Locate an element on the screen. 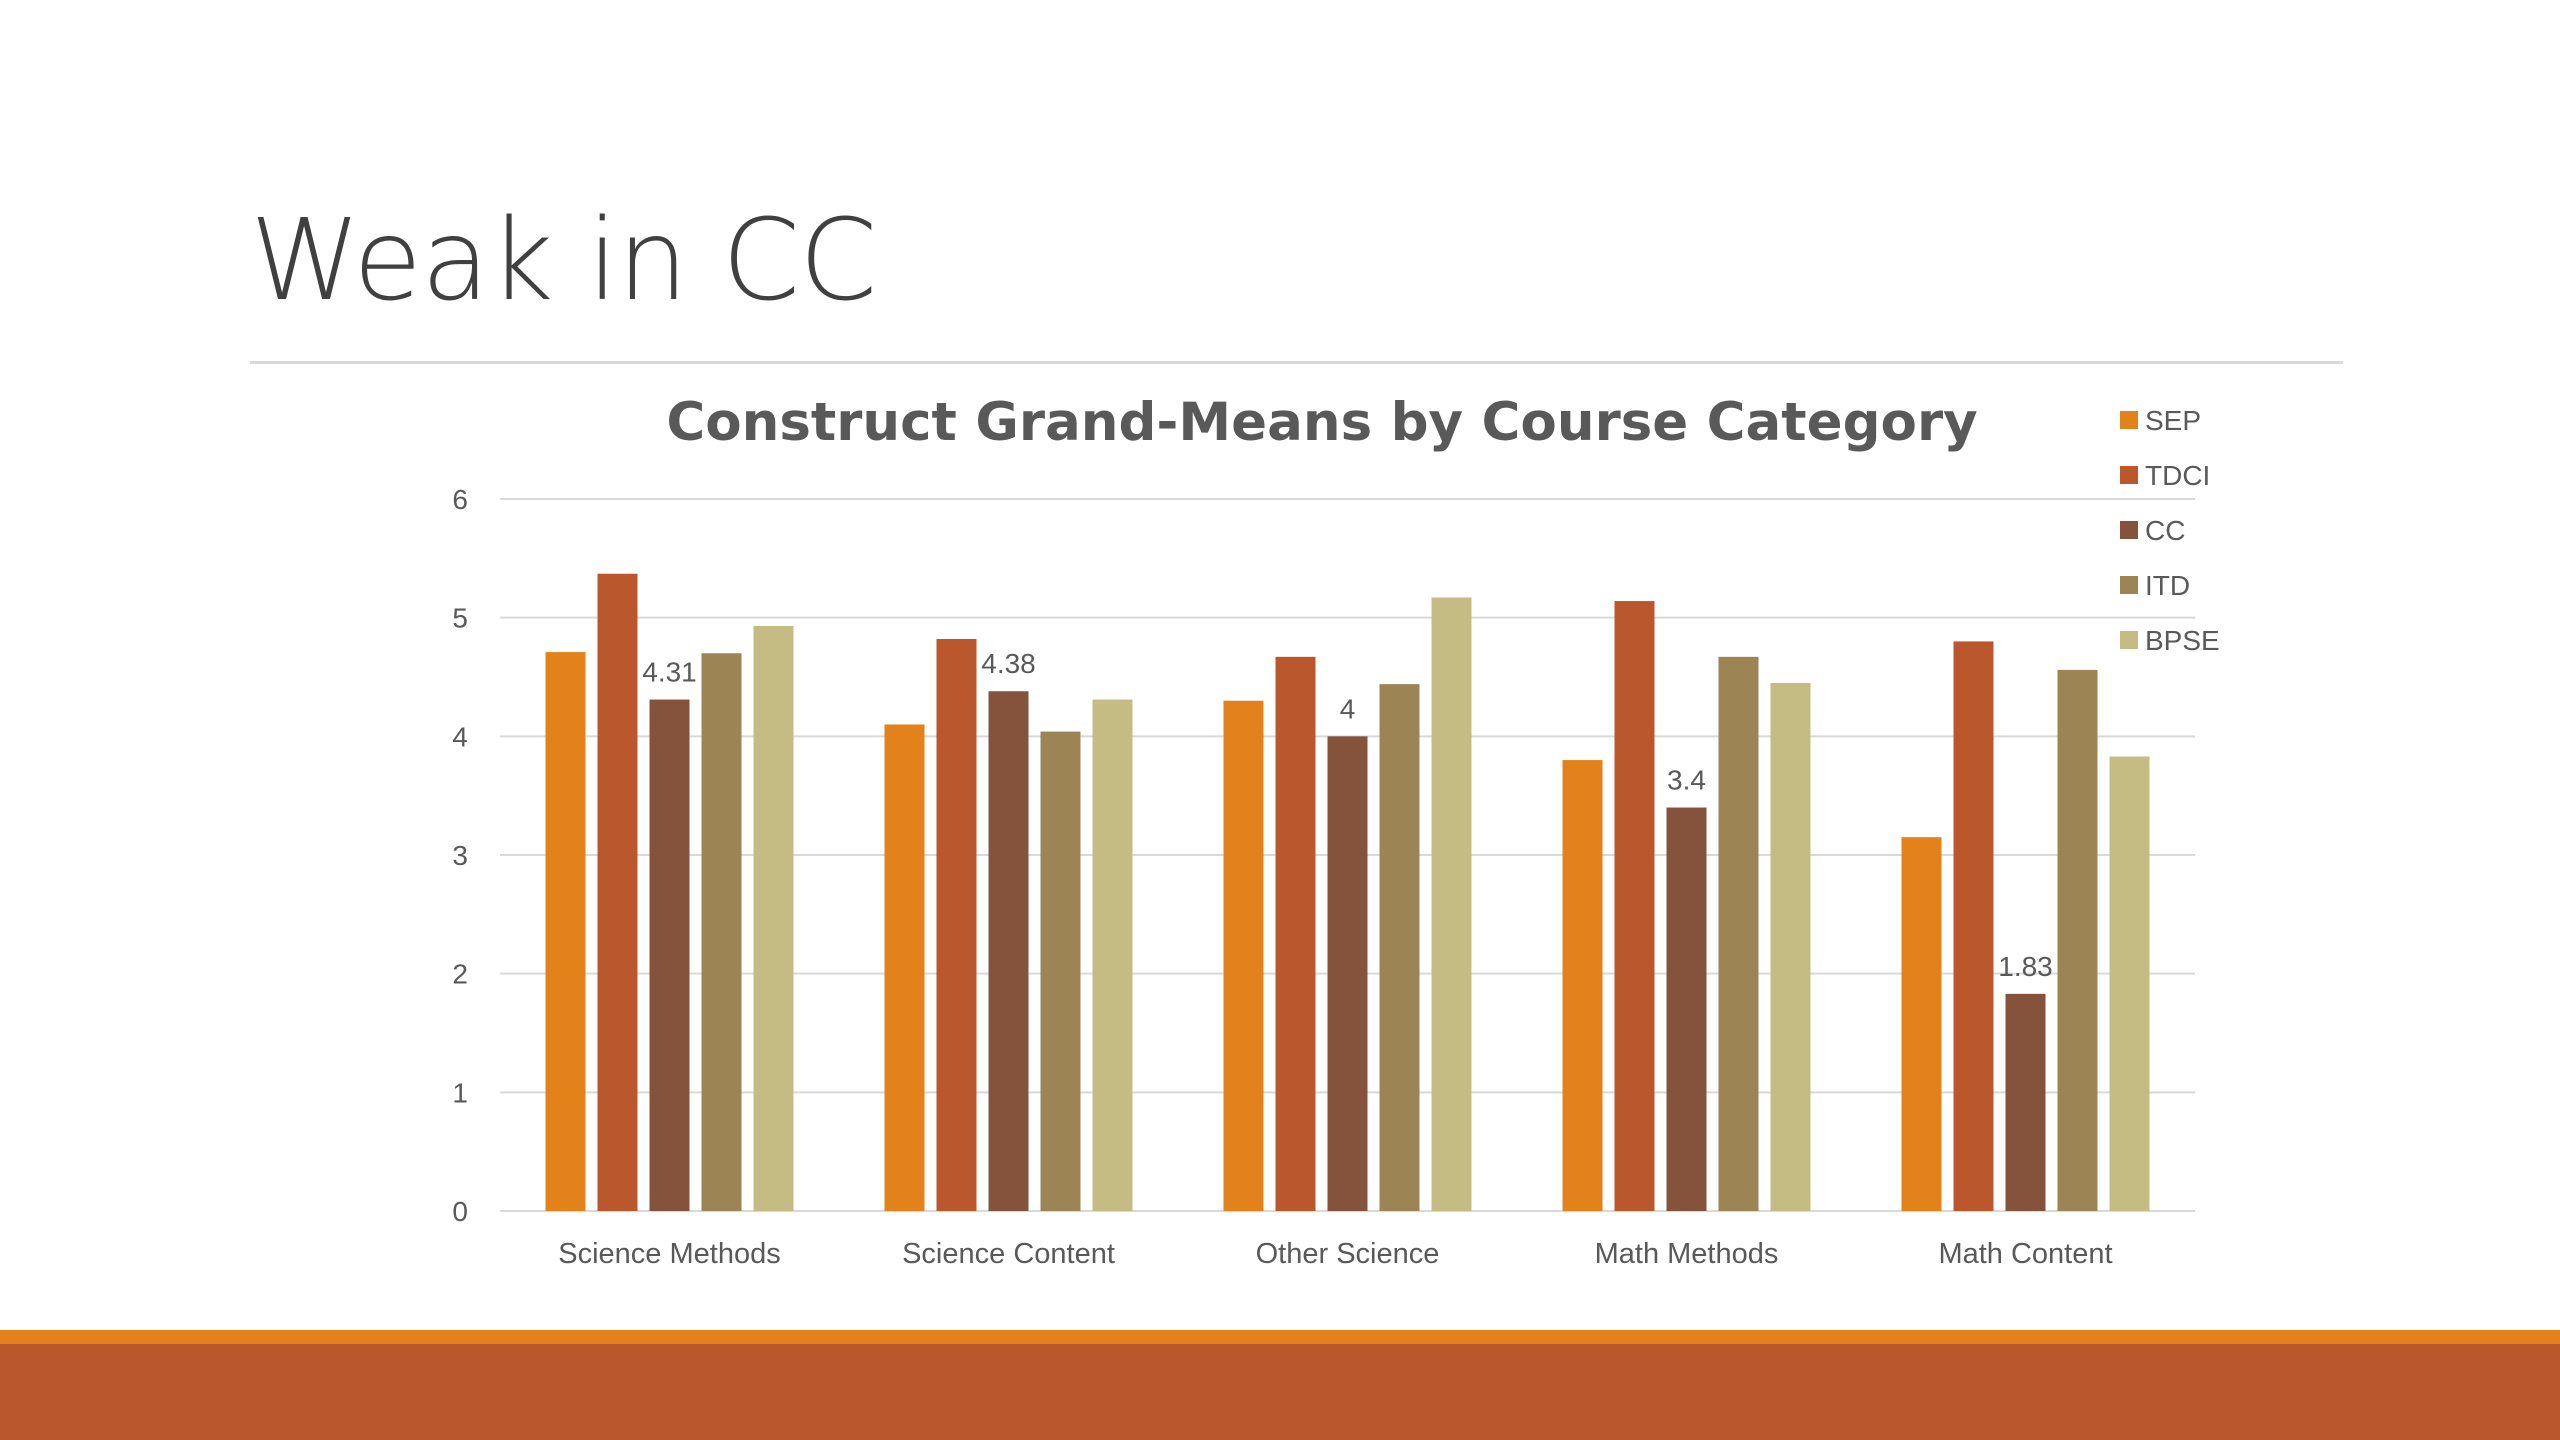 The height and width of the screenshot is (1440, 2560). legend-label-bpse: BPSE is located at coordinates (2182, 640).